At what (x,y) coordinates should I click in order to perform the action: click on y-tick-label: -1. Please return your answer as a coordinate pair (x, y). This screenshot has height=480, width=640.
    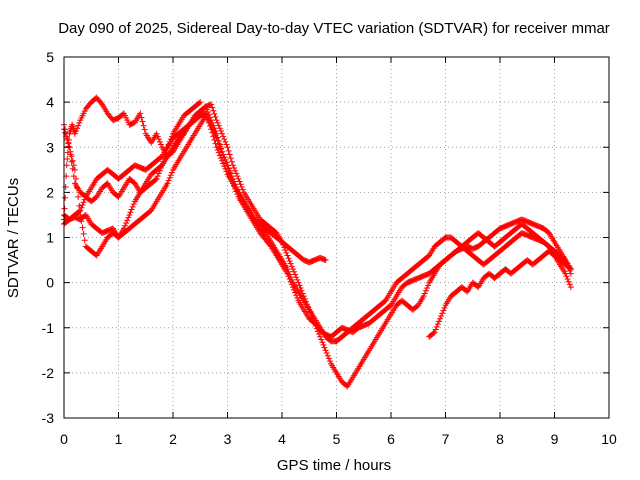
    Looking at the image, I should click on (48, 328).